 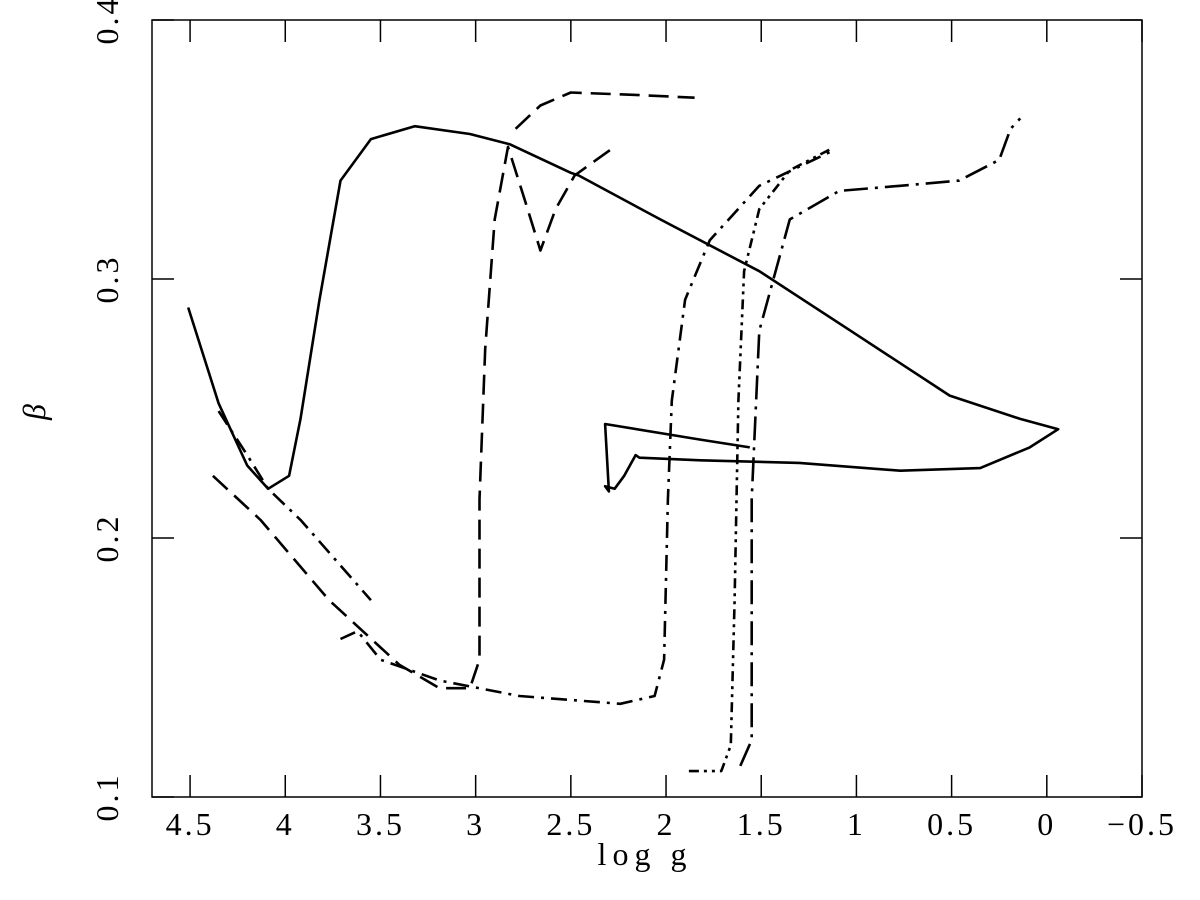 I want to click on x-tick-label: 0, so click(x=1046, y=824).